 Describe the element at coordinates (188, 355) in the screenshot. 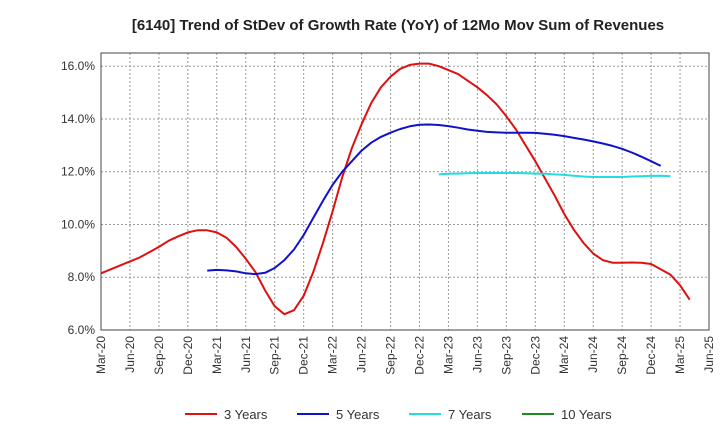

I see `x-tick-label: Dec-20` at that location.